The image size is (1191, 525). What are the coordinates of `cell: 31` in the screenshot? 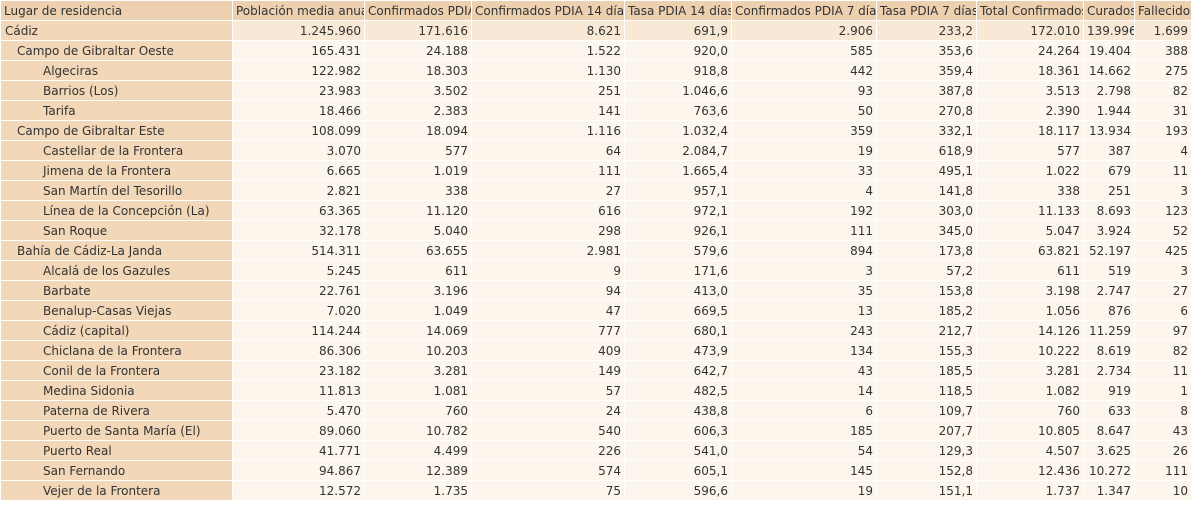 It's located at (1163, 111).